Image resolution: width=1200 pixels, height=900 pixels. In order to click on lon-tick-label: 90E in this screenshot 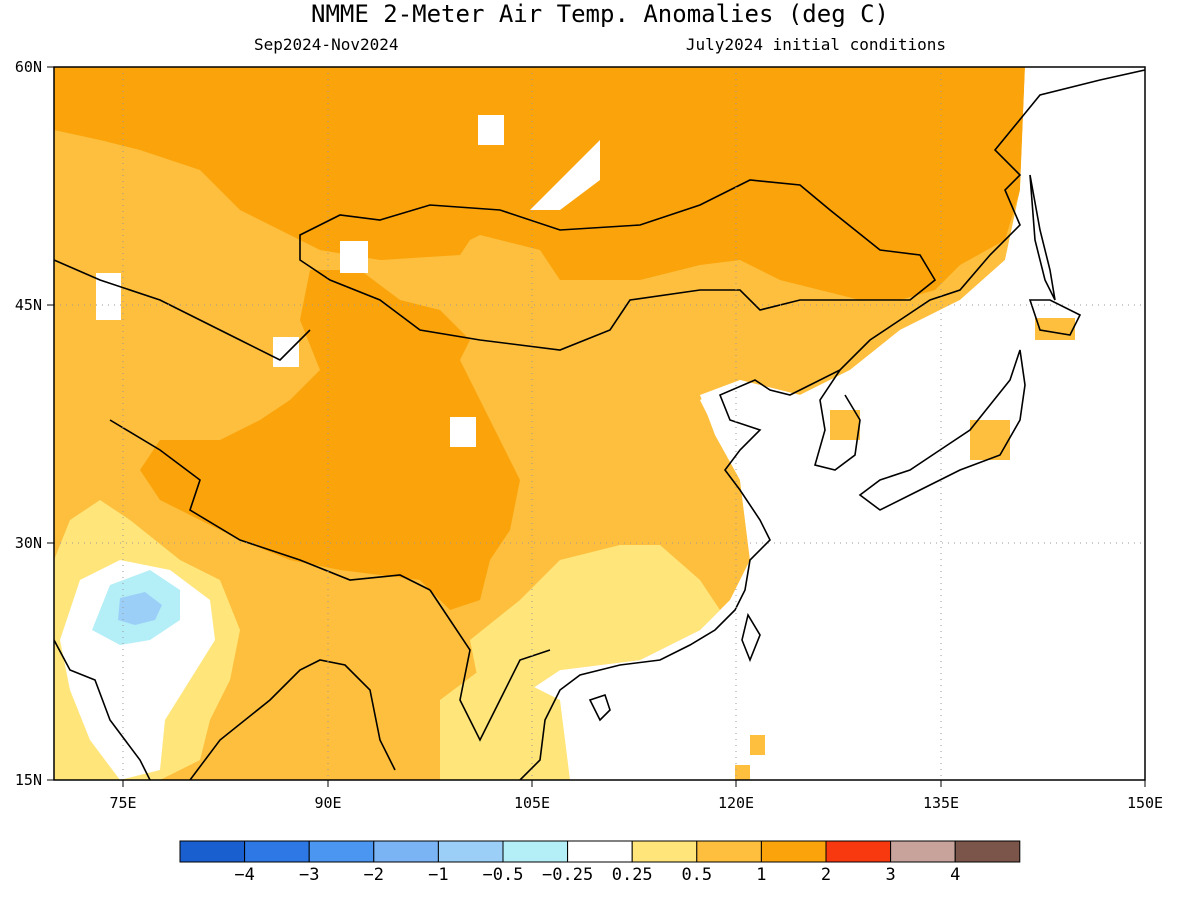, I will do `click(327, 803)`.